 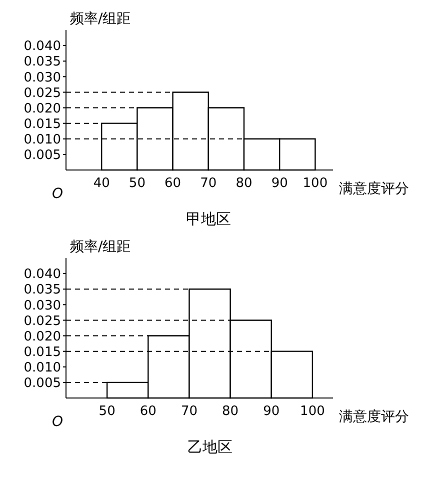 I want to click on x-tick-label: 40, so click(x=101, y=184).